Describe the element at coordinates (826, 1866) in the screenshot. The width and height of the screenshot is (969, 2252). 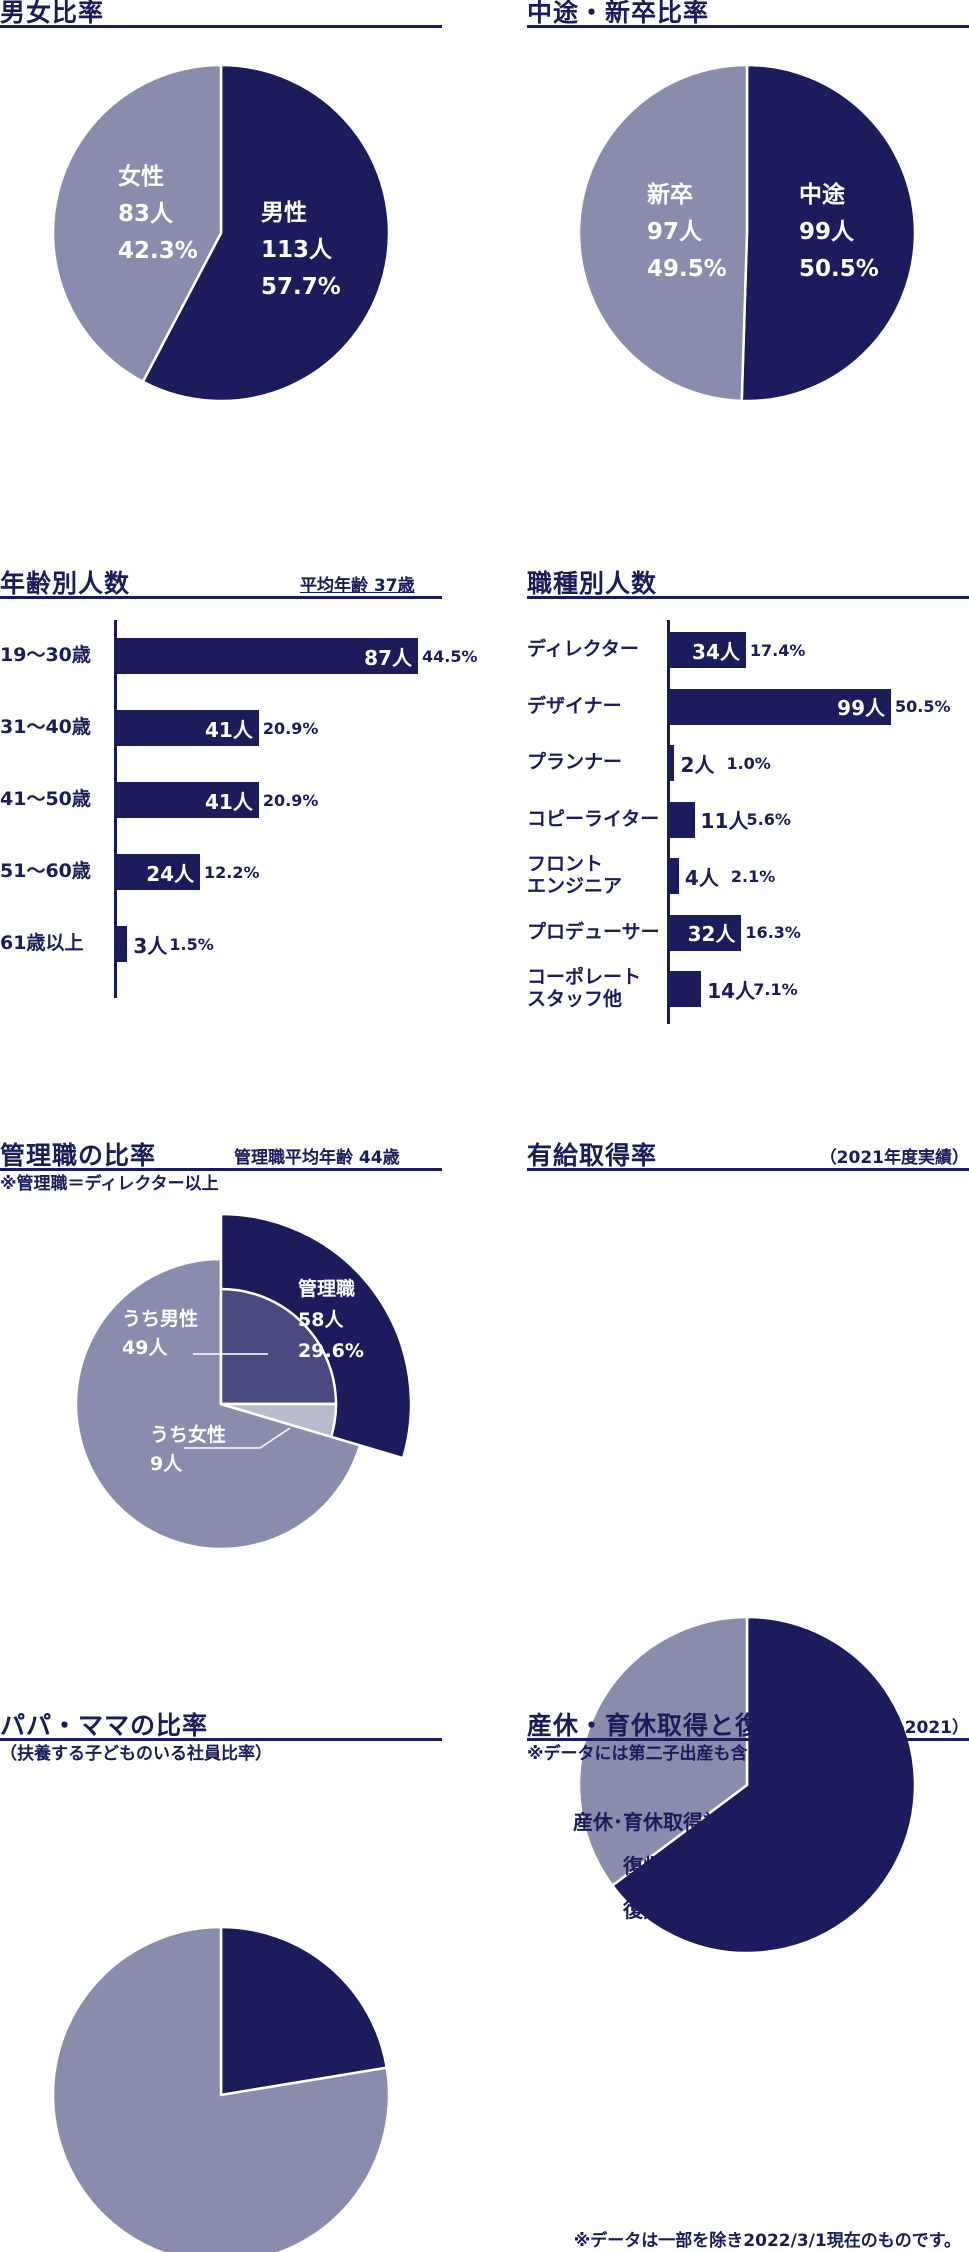
I see `childcare-row-value: 5名` at that location.